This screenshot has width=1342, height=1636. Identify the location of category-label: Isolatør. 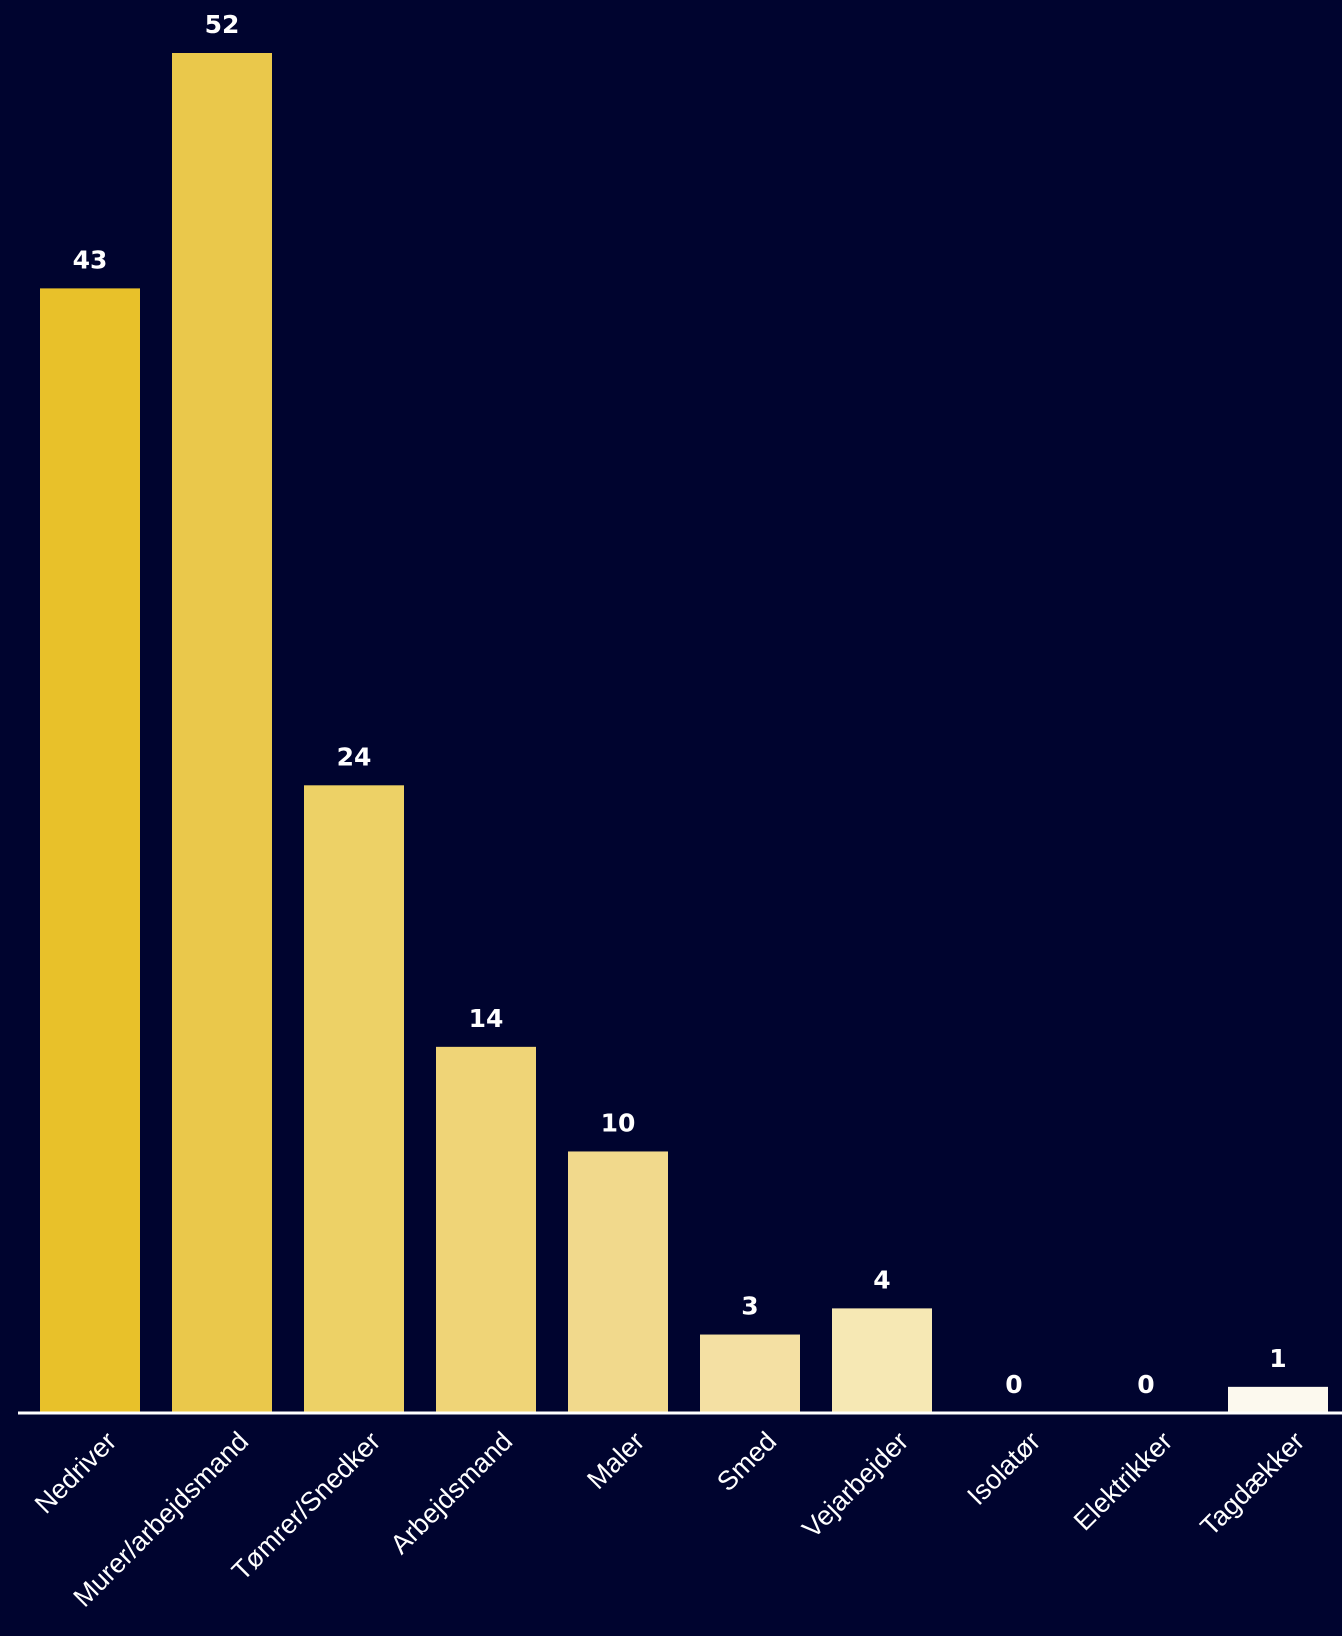
(1003, 1468).